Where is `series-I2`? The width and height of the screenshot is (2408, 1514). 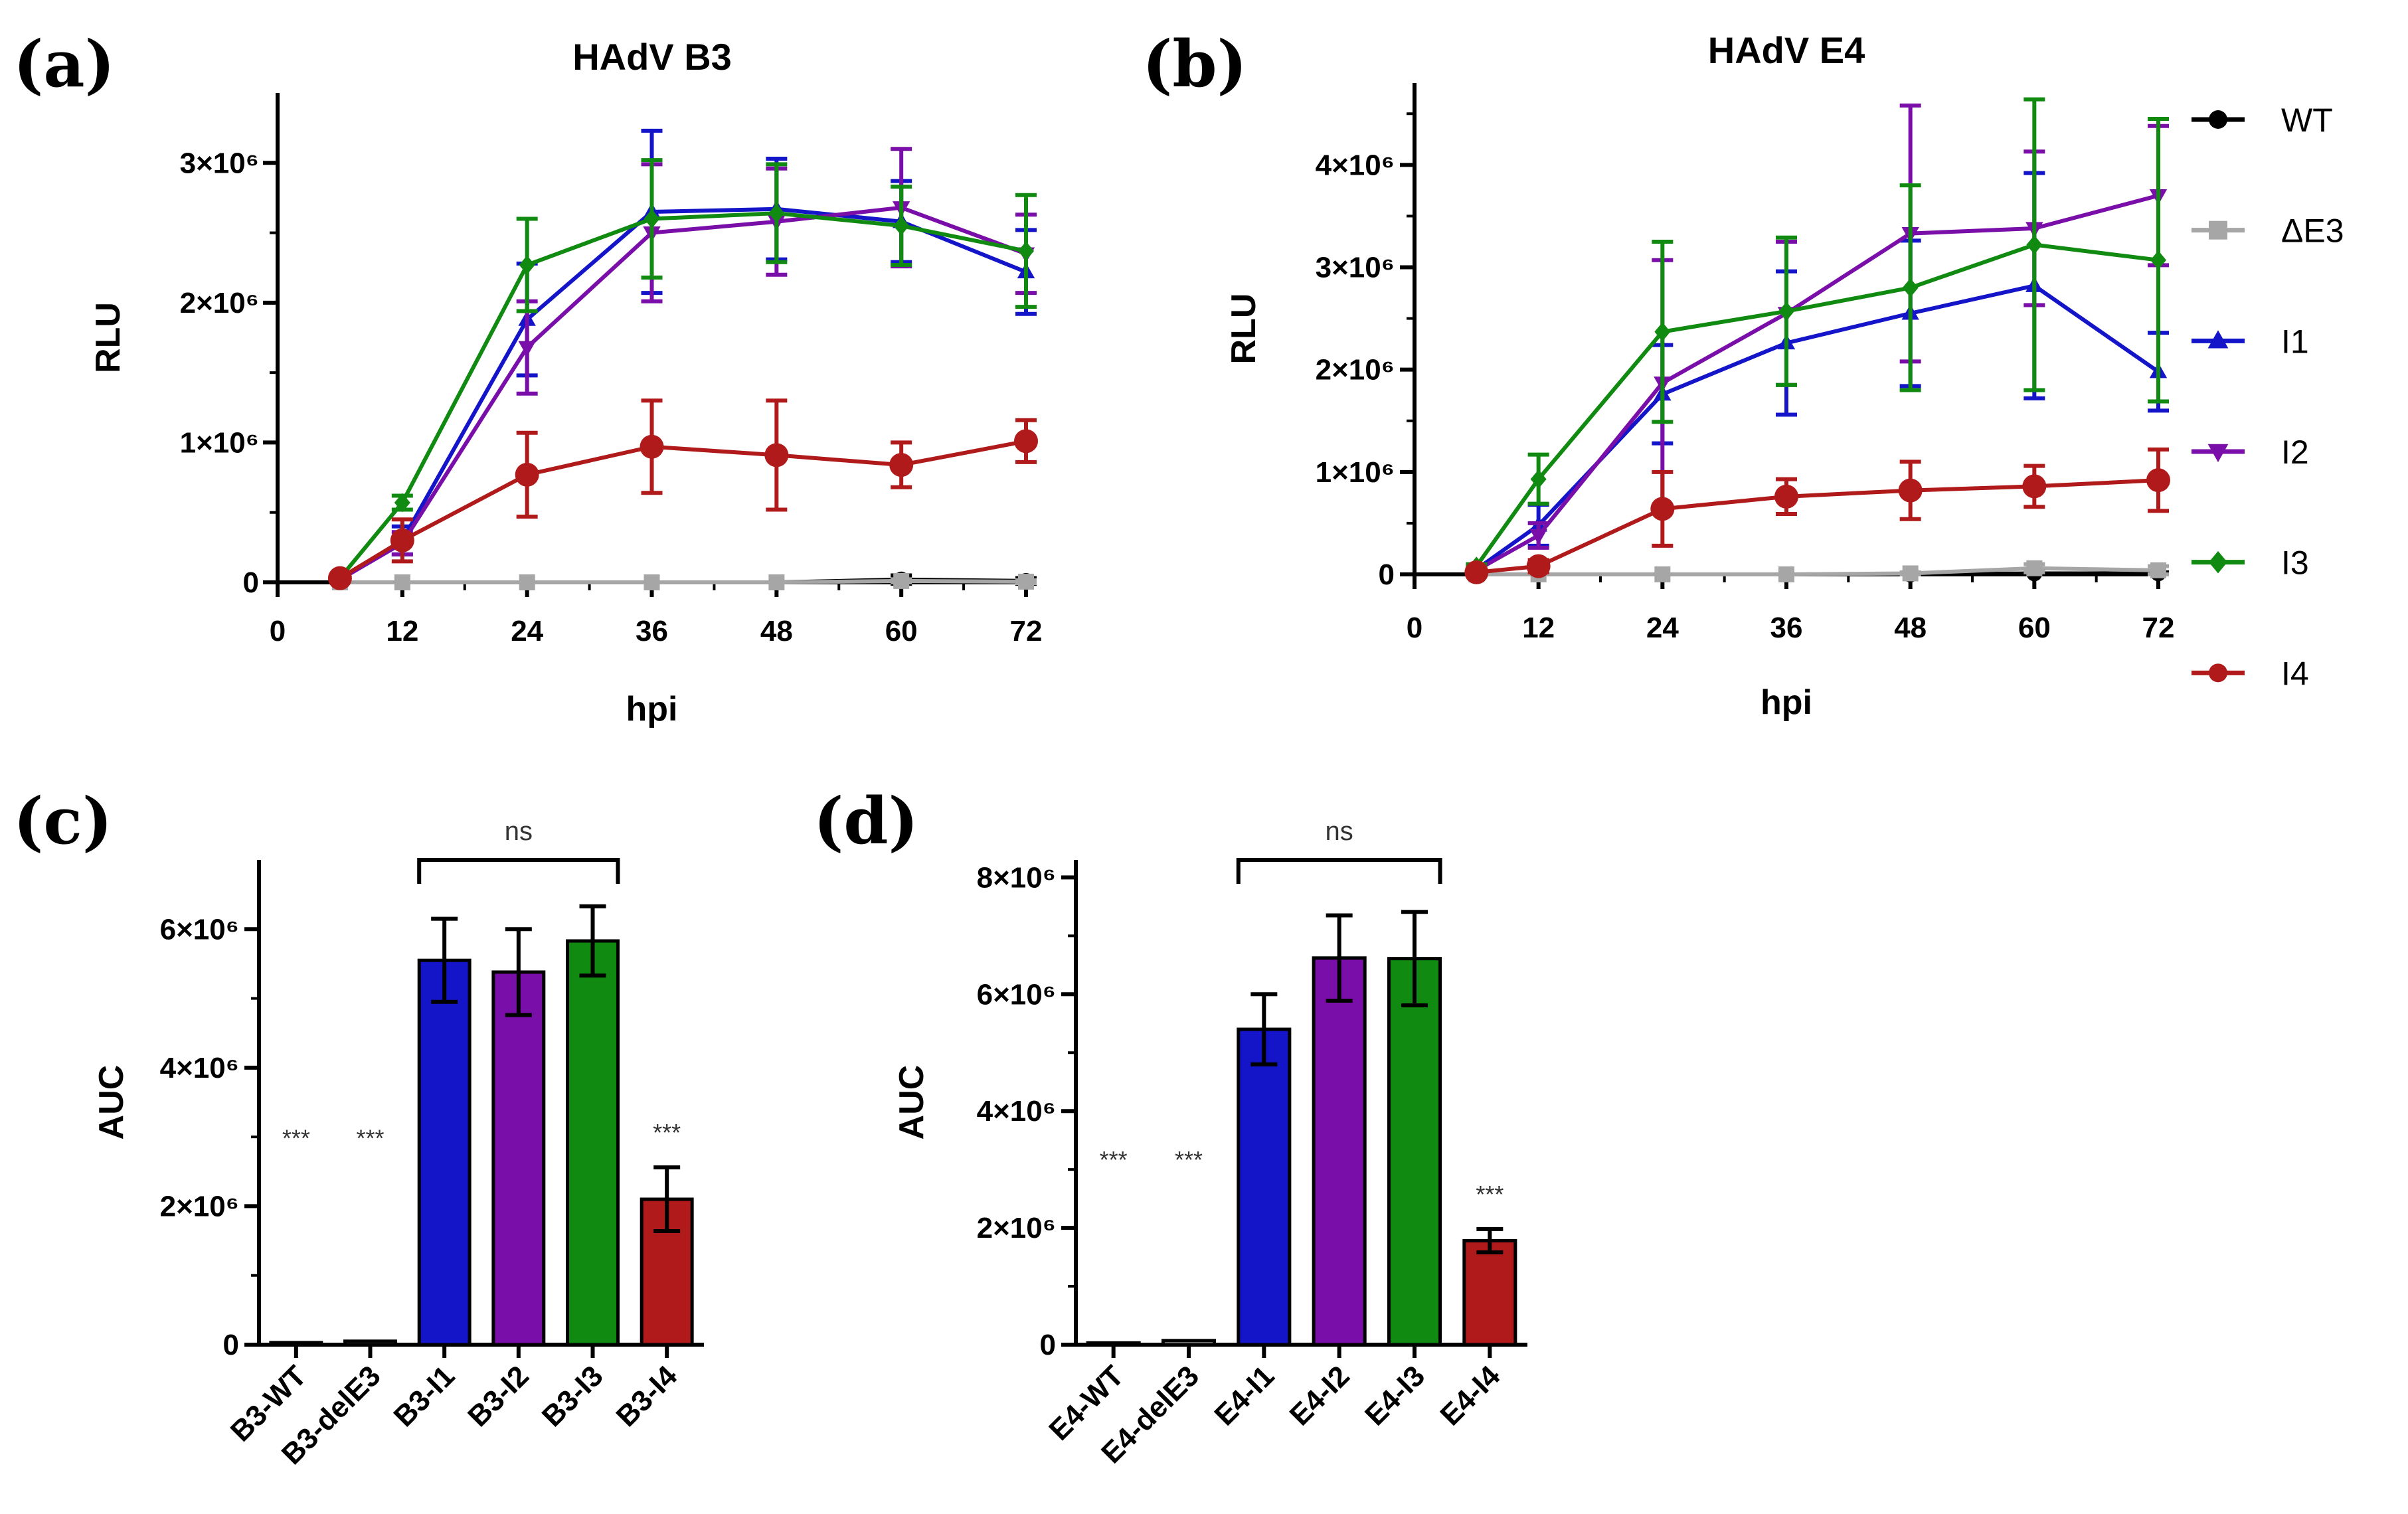 series-I2 is located at coordinates (1817, 341).